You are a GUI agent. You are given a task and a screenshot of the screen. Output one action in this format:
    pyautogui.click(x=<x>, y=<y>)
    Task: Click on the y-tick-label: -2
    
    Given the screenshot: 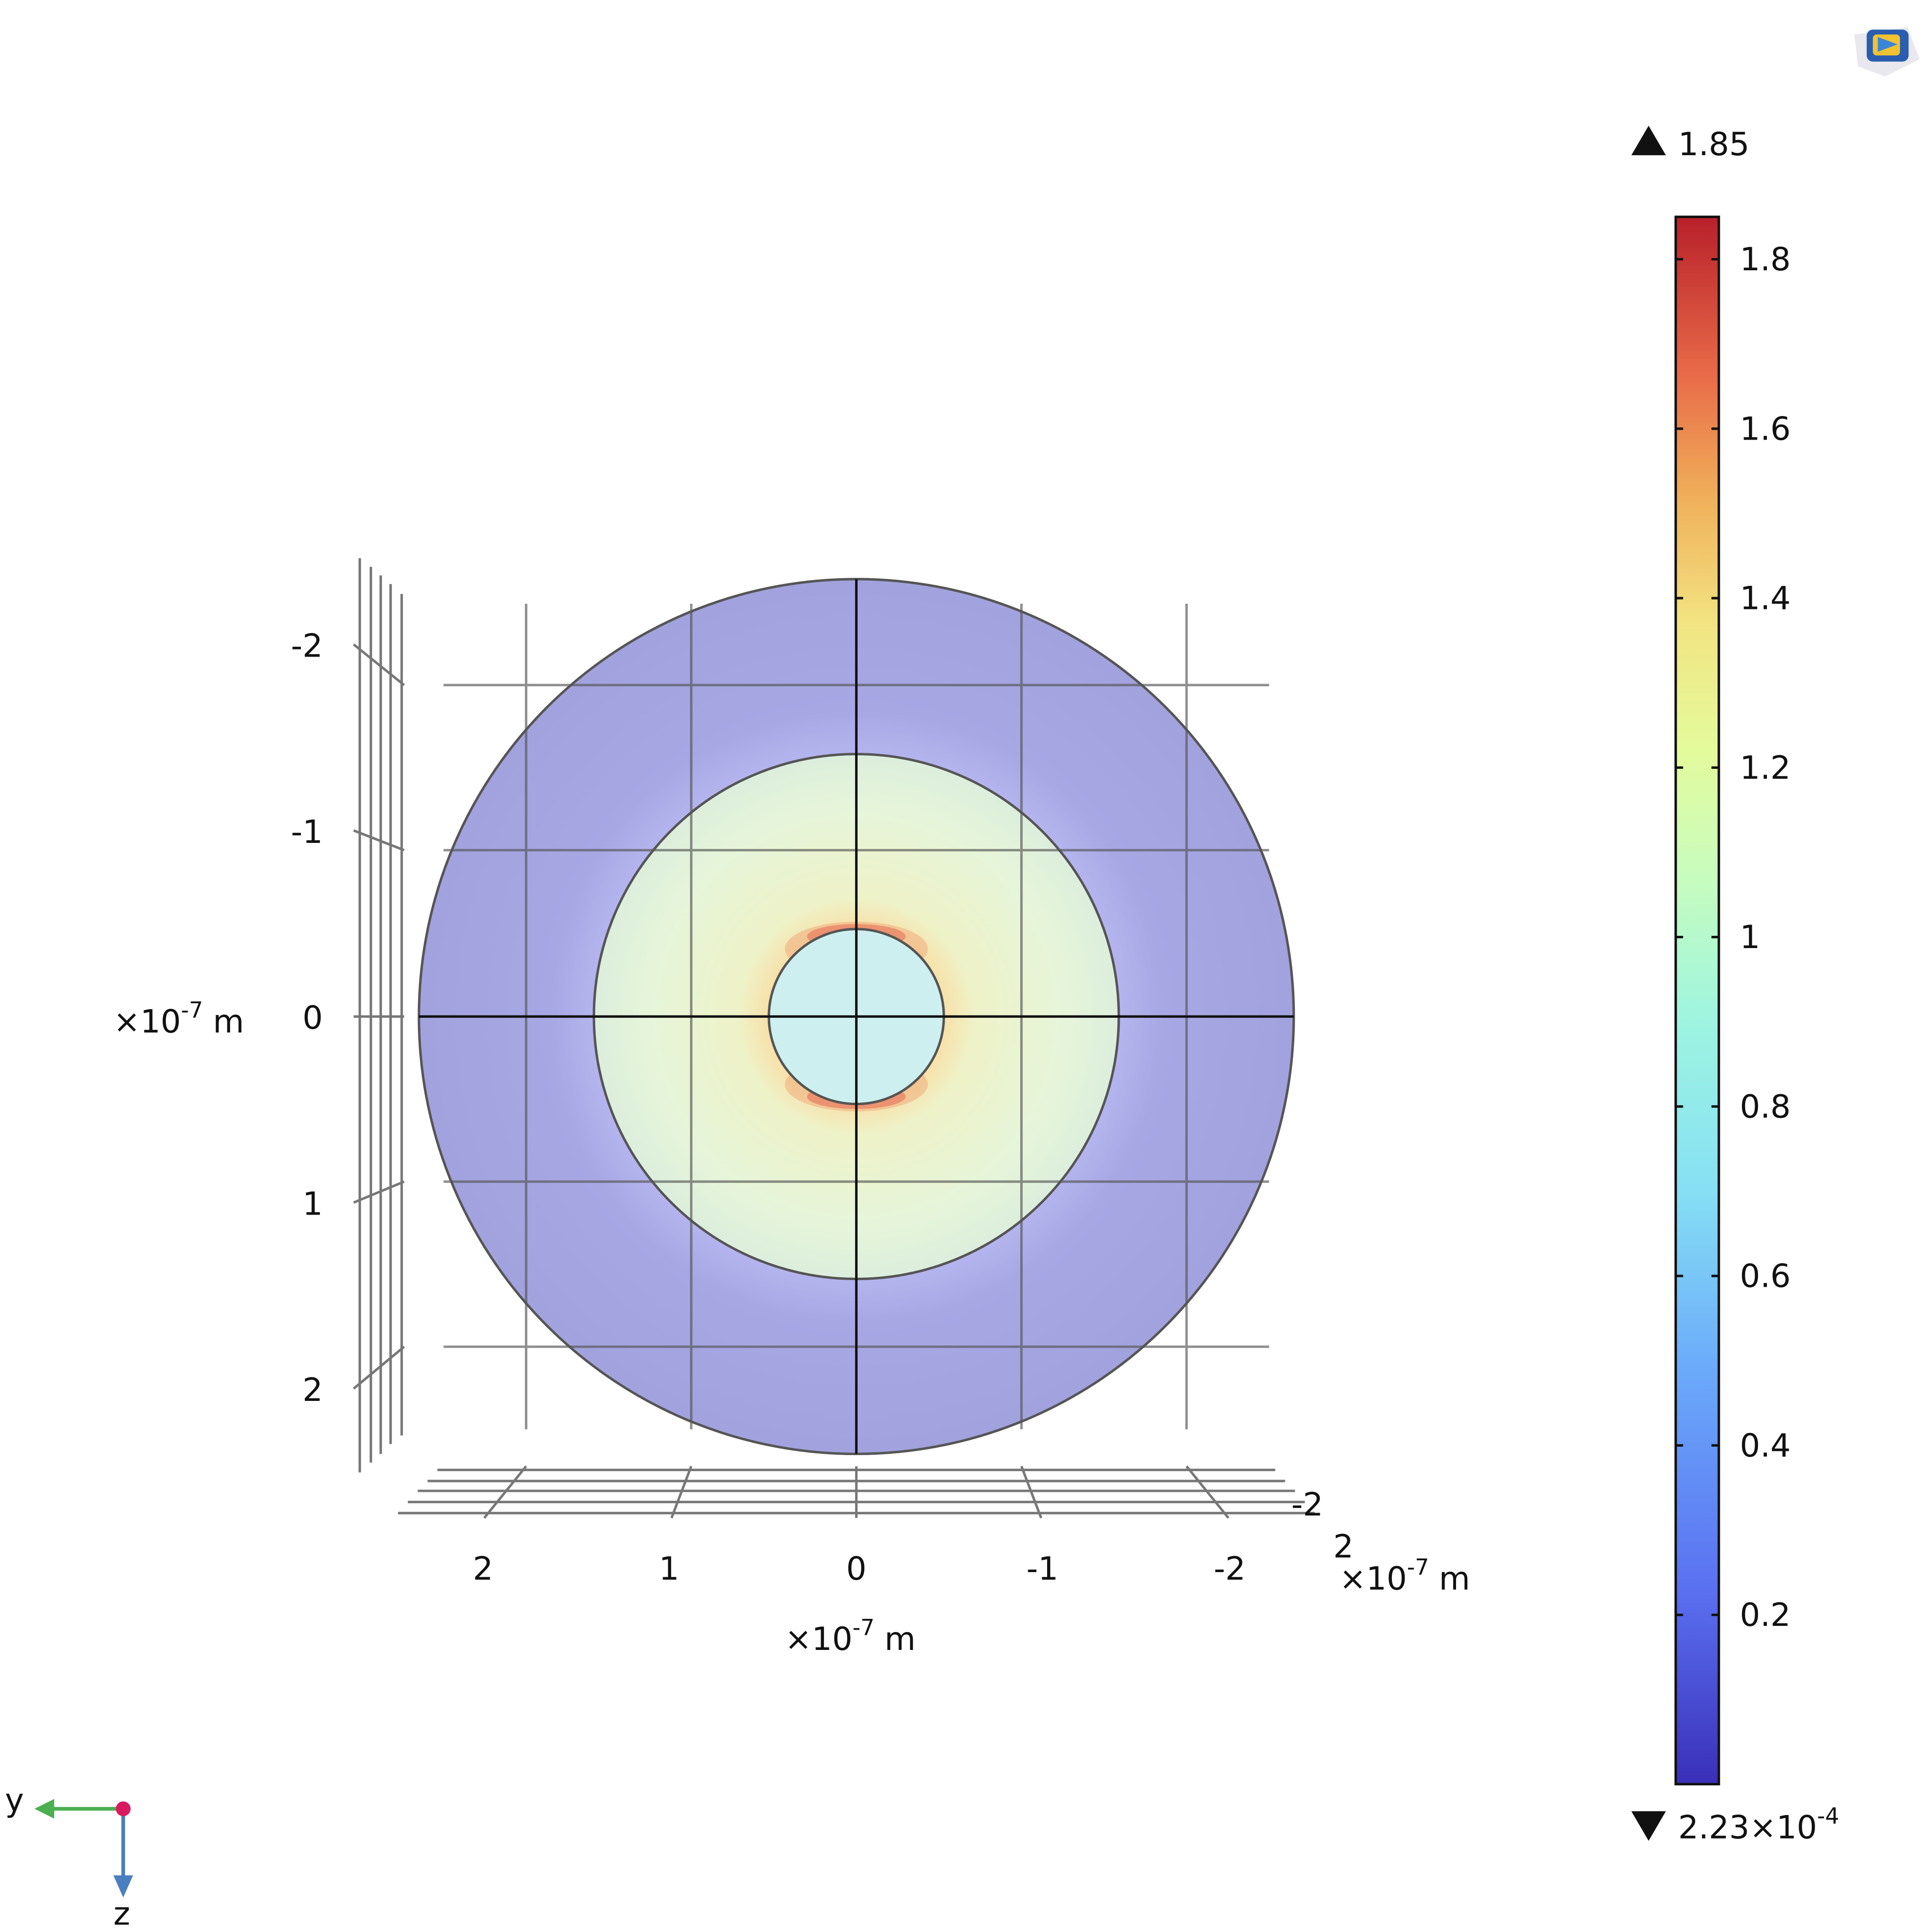 What is the action you would take?
    pyautogui.click(x=307, y=646)
    